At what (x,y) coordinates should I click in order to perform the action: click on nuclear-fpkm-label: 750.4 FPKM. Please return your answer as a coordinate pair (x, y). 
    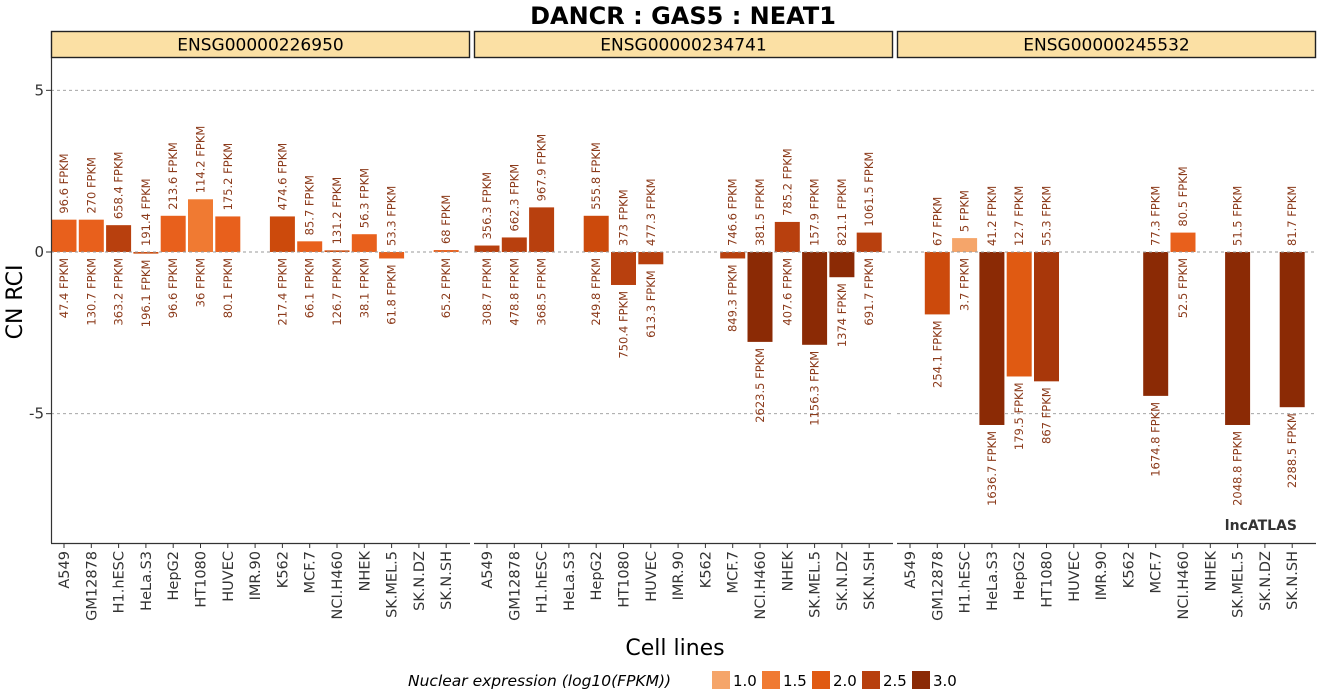
    Looking at the image, I should click on (624, 325).